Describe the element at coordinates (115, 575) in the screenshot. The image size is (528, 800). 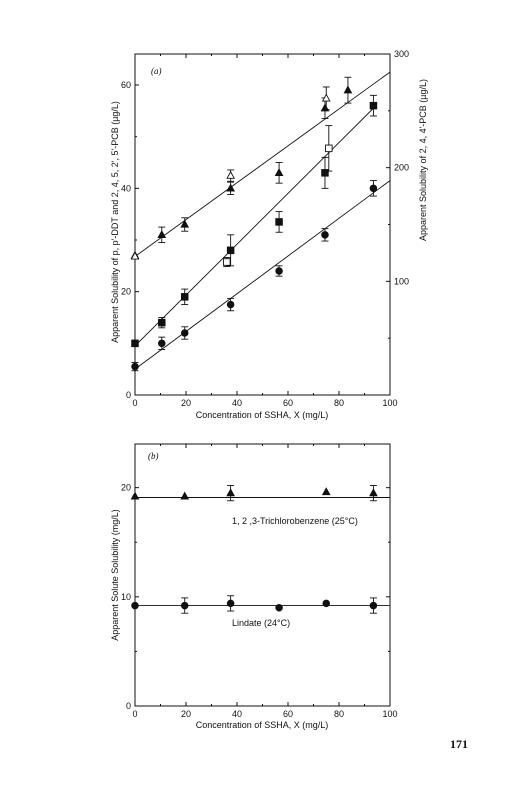
I see `y-axis-label: Apparent Solute Solubility (mg/L)` at that location.